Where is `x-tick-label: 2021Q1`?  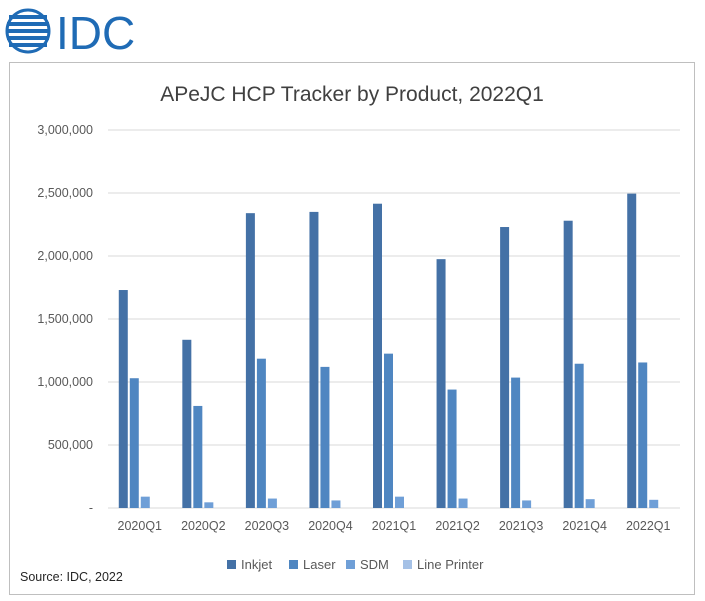
x-tick-label: 2021Q1 is located at coordinates (394, 526).